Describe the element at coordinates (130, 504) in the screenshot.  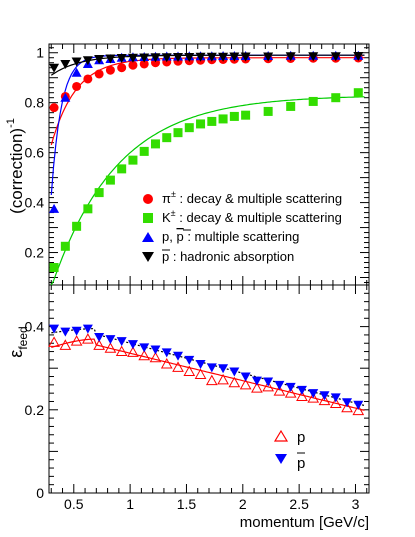
I see `x-tick-label: 1` at that location.